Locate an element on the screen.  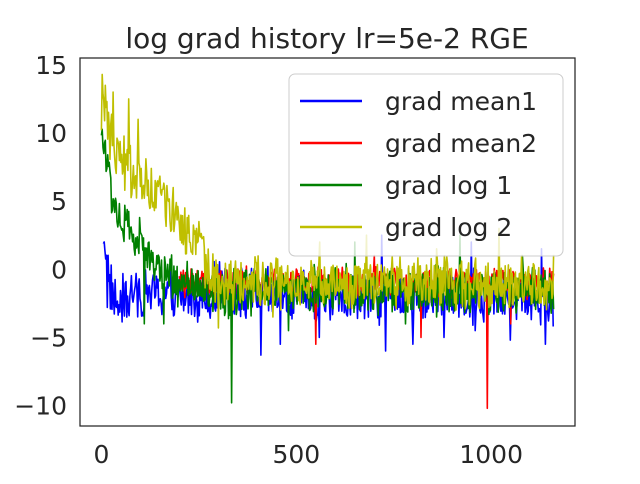
y-tick-label: 10 is located at coordinates (51, 133).